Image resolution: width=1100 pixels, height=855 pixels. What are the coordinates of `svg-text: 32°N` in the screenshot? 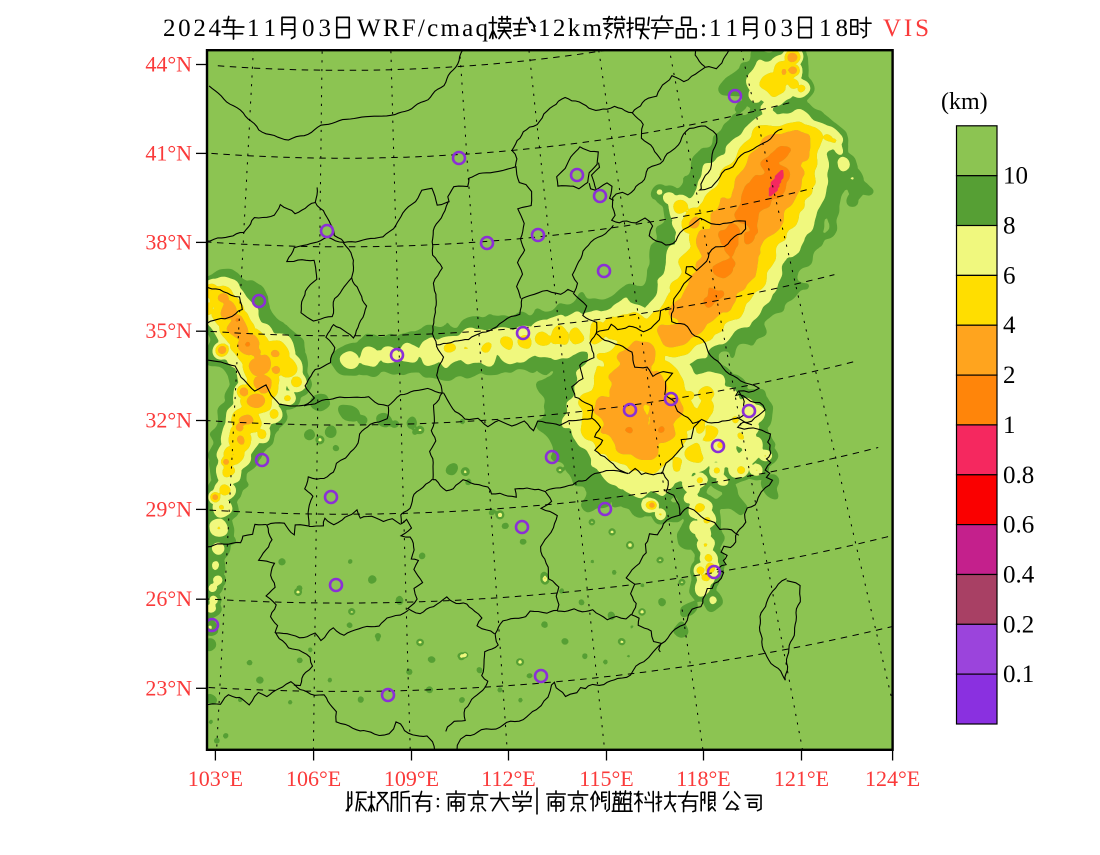 It's located at (168, 420).